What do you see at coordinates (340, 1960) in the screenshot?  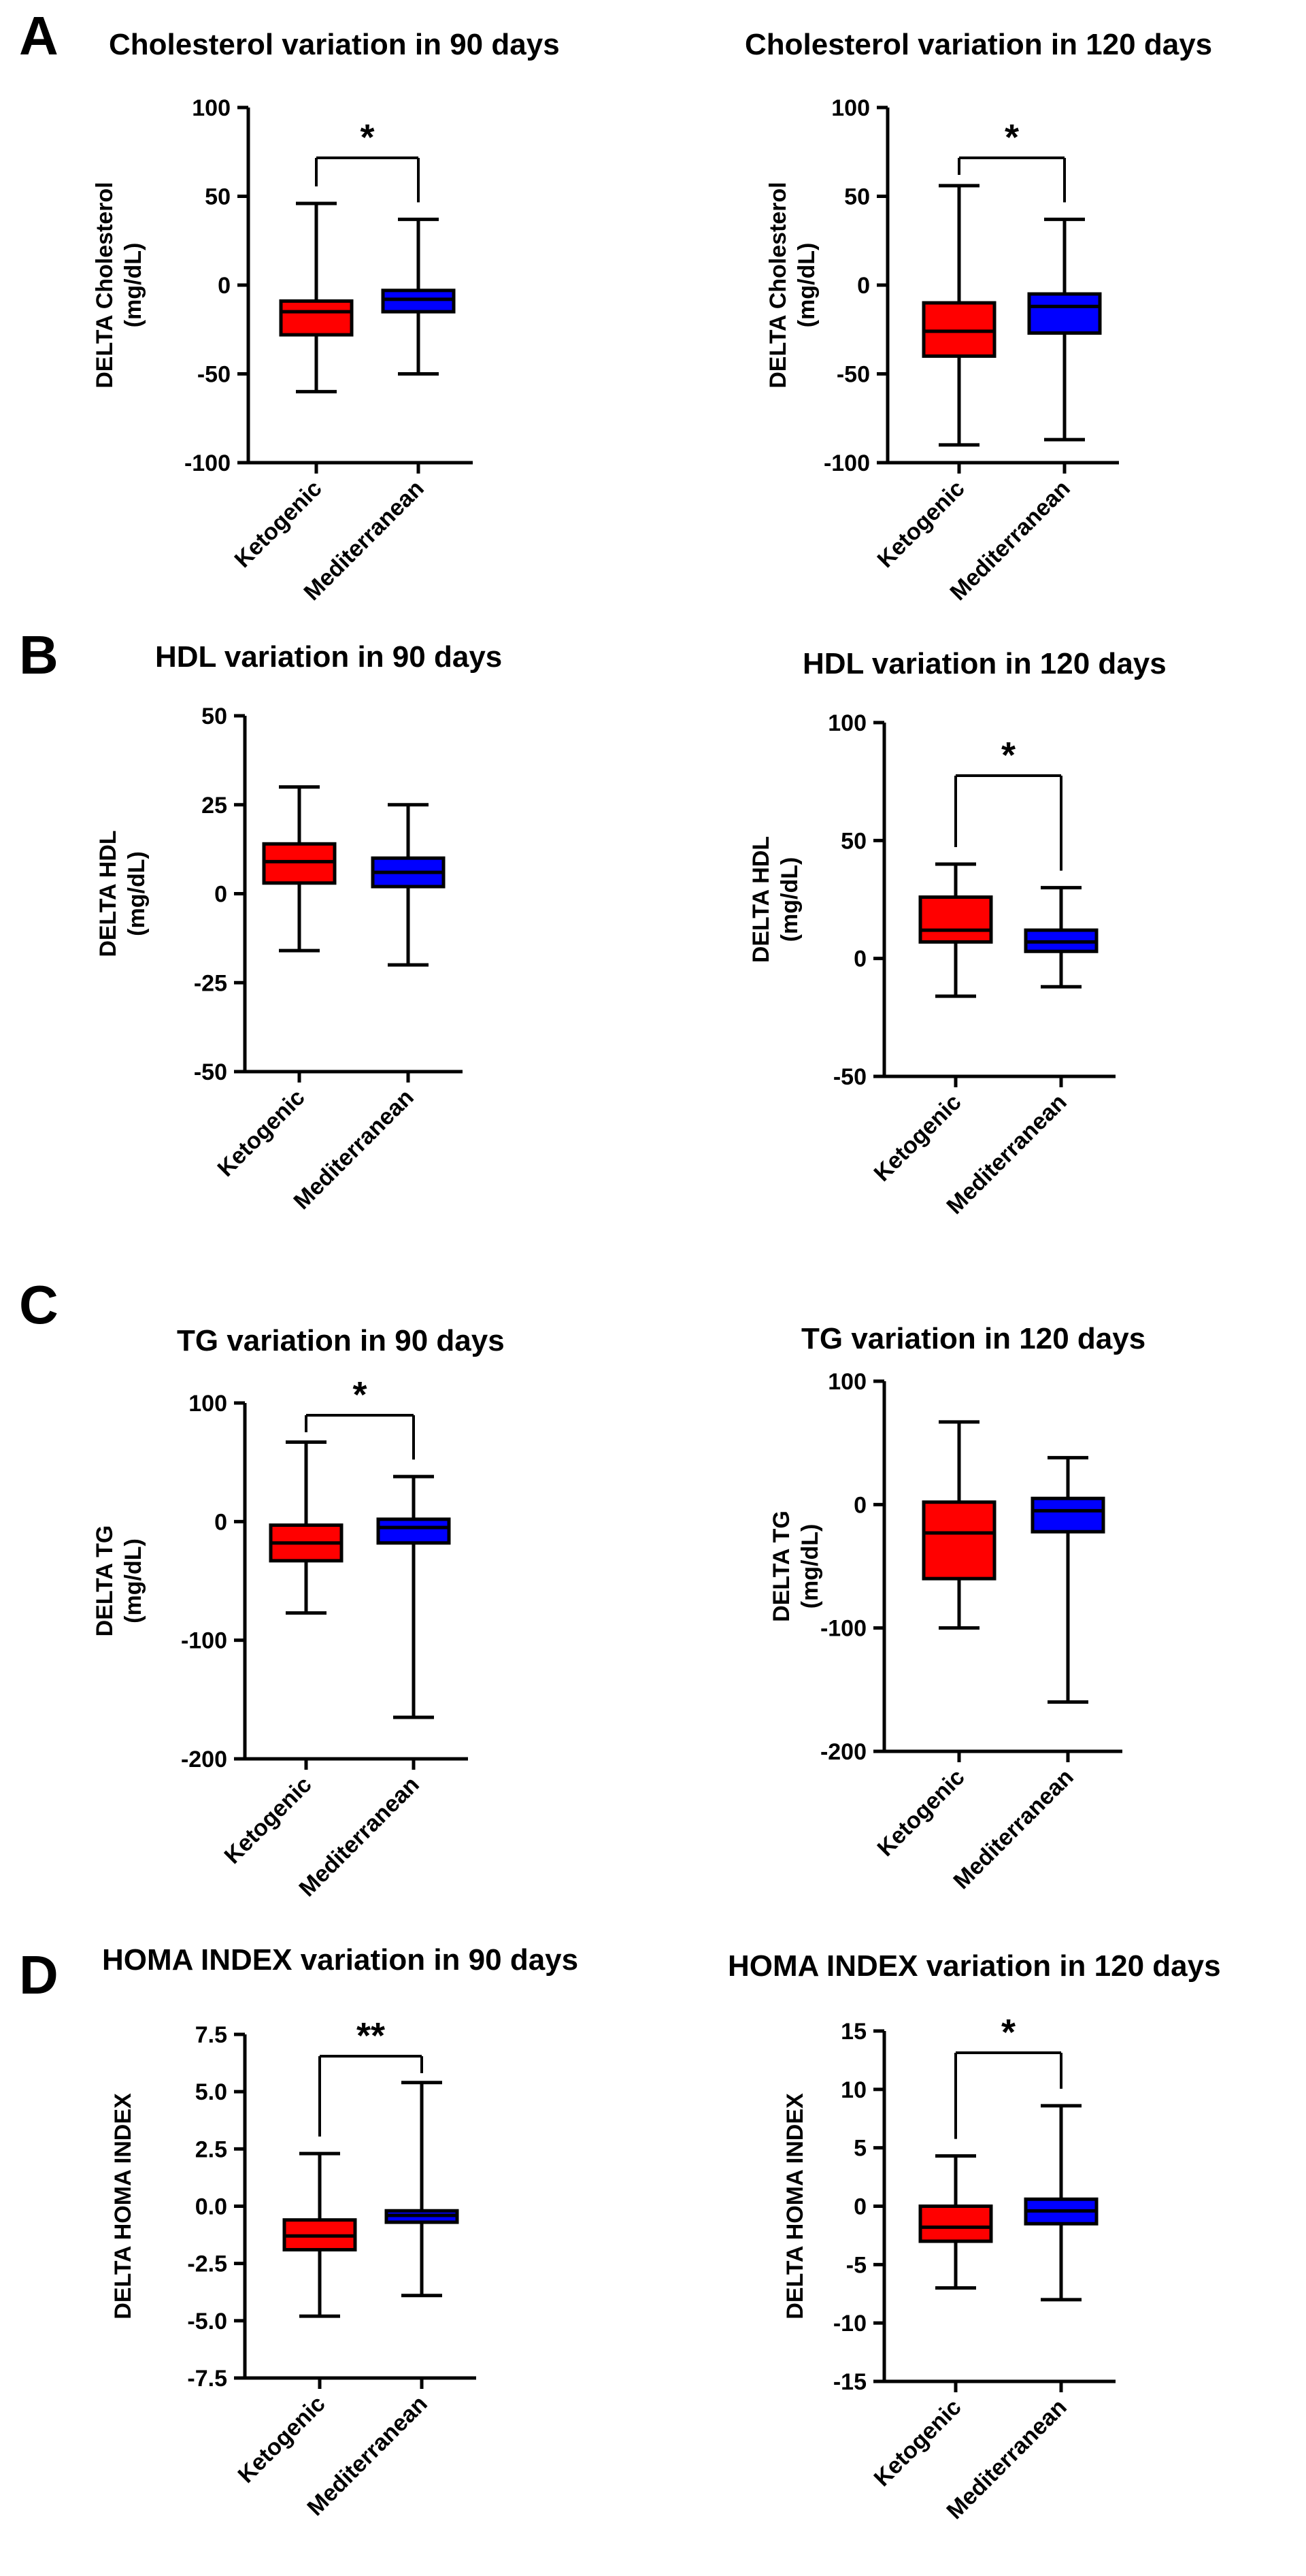 I see `chart-title: HOMA INDEX variation in 90 days` at bounding box center [340, 1960].